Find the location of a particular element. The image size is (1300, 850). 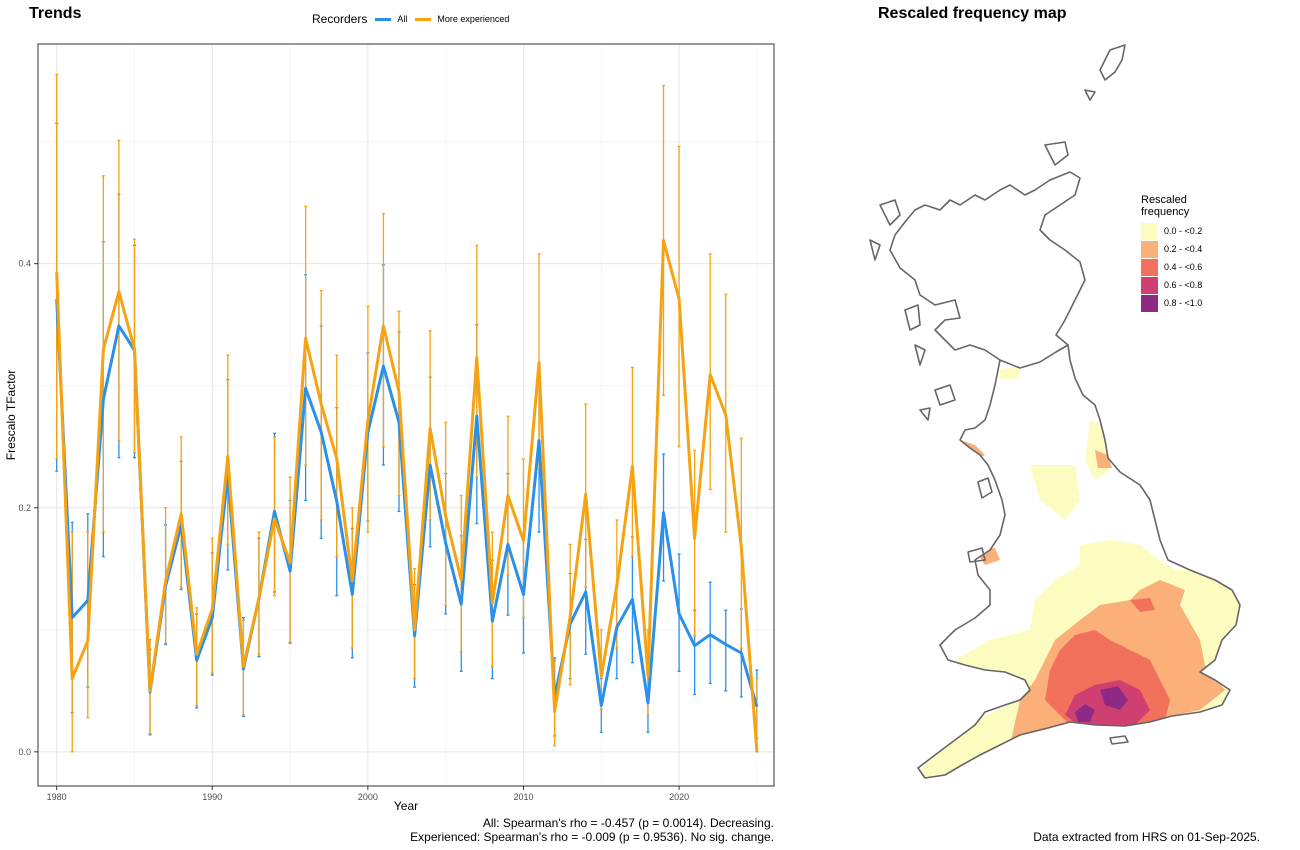

legend-title: Recorders is located at coordinates (340, 19).